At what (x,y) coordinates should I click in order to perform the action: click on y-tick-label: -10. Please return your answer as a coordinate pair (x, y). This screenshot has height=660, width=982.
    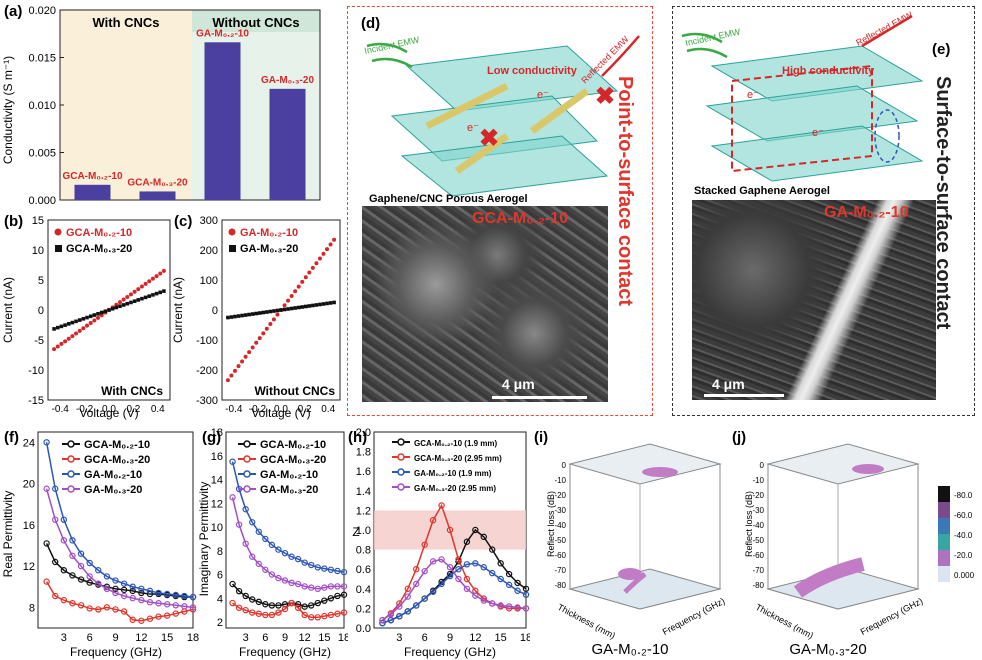
    Looking at the image, I should click on (36, 371).